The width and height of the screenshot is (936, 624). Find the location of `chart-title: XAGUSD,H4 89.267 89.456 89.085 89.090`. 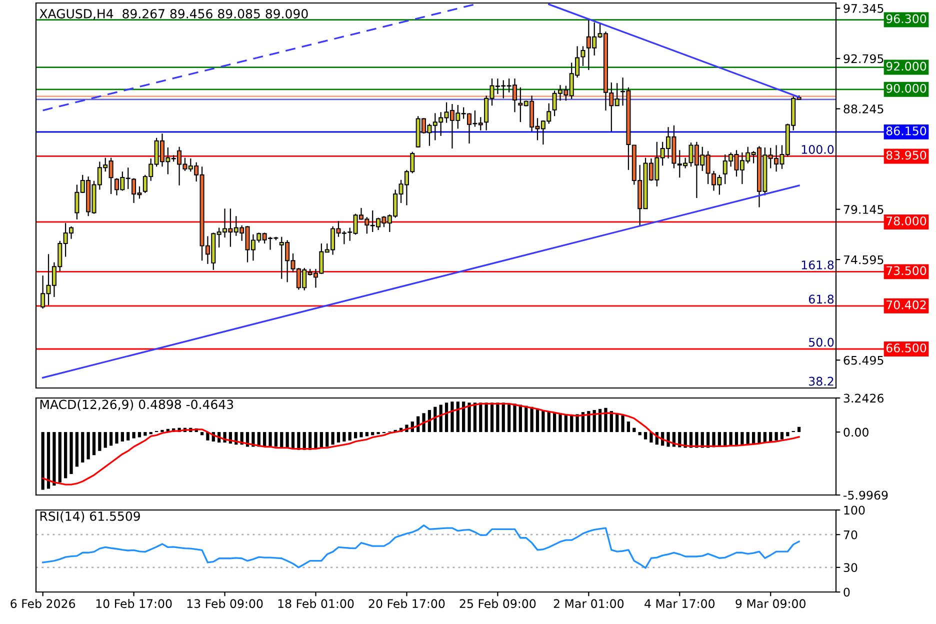

chart-title: XAGUSD,H4 89.267 89.456 89.085 89.090 is located at coordinates (174, 14).